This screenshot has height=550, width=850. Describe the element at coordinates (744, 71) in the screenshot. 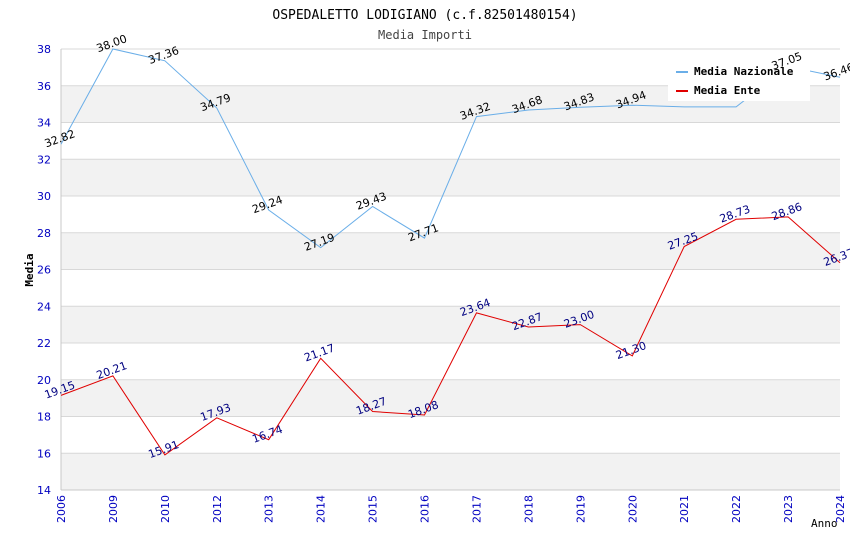

I see `legend-label-media-nazionale: Media Nazionale` at that location.